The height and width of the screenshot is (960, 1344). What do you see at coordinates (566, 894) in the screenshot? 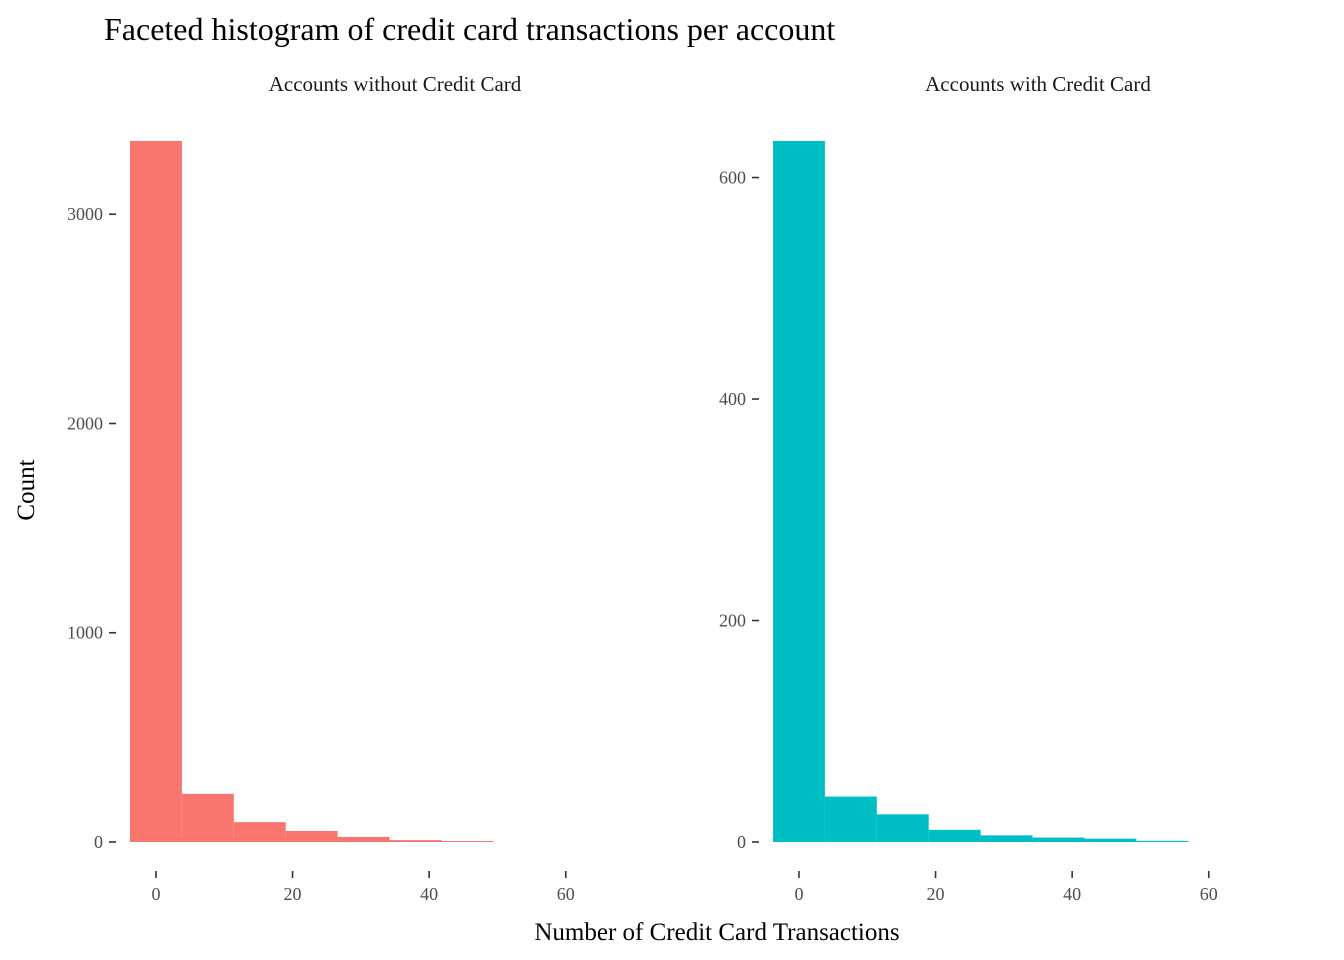
I see `panel-1-x-tick-label-4: 60` at bounding box center [566, 894].